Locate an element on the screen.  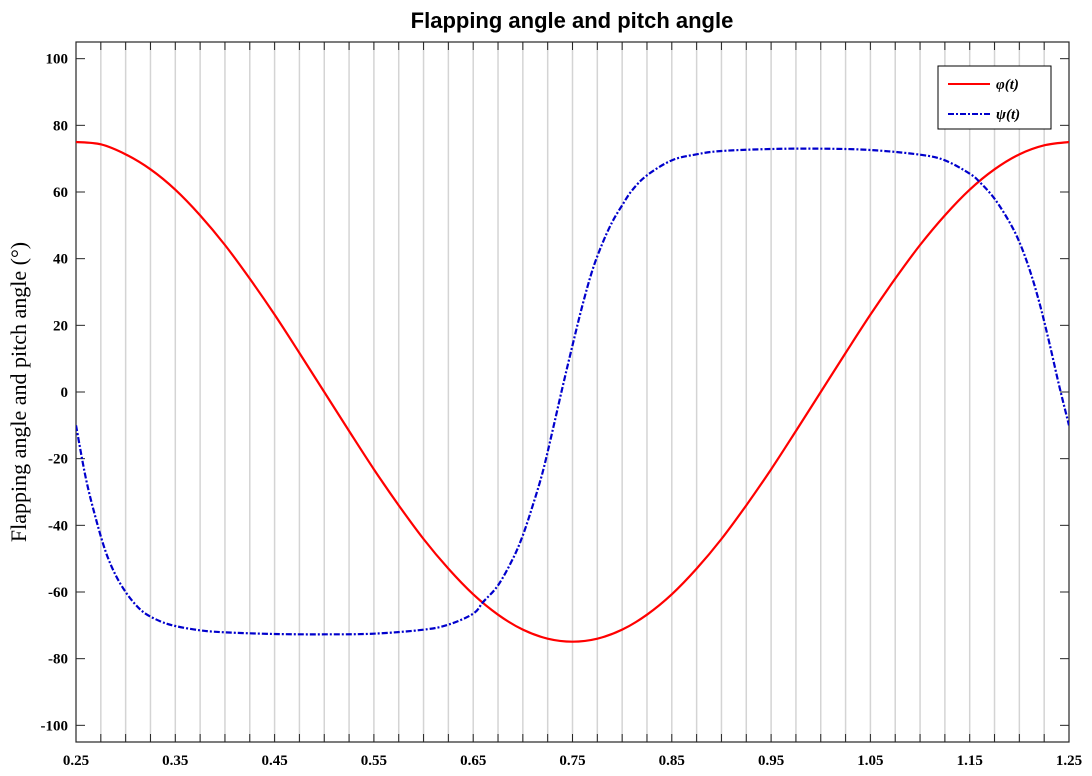
legend-label-phi: φ(t) is located at coordinates (1007, 85).